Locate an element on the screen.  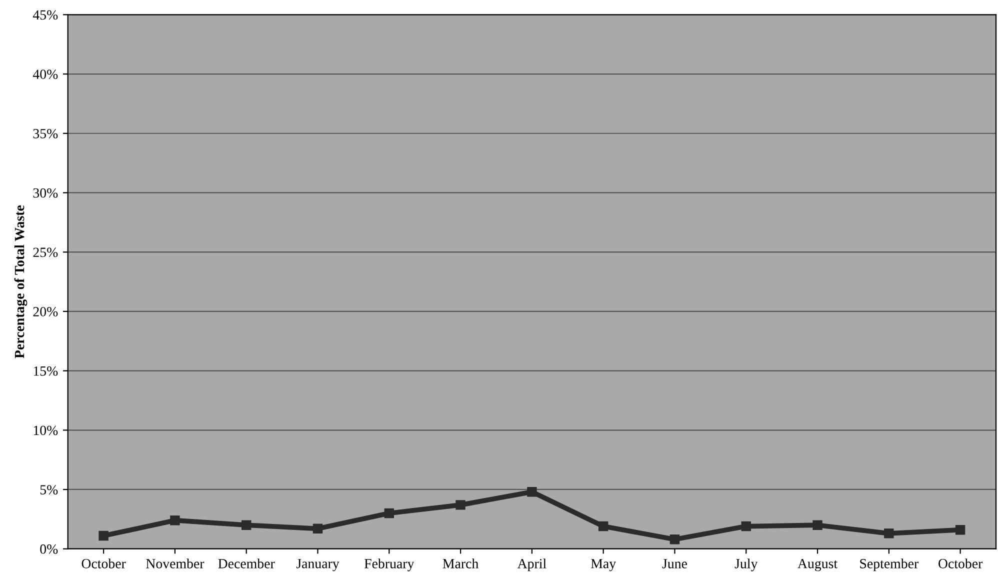
x-tick-label: August is located at coordinates (818, 565).